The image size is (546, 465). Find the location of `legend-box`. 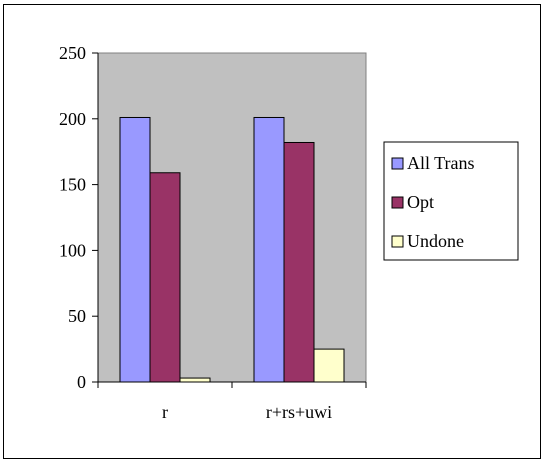

legend-box is located at coordinates (451, 201).